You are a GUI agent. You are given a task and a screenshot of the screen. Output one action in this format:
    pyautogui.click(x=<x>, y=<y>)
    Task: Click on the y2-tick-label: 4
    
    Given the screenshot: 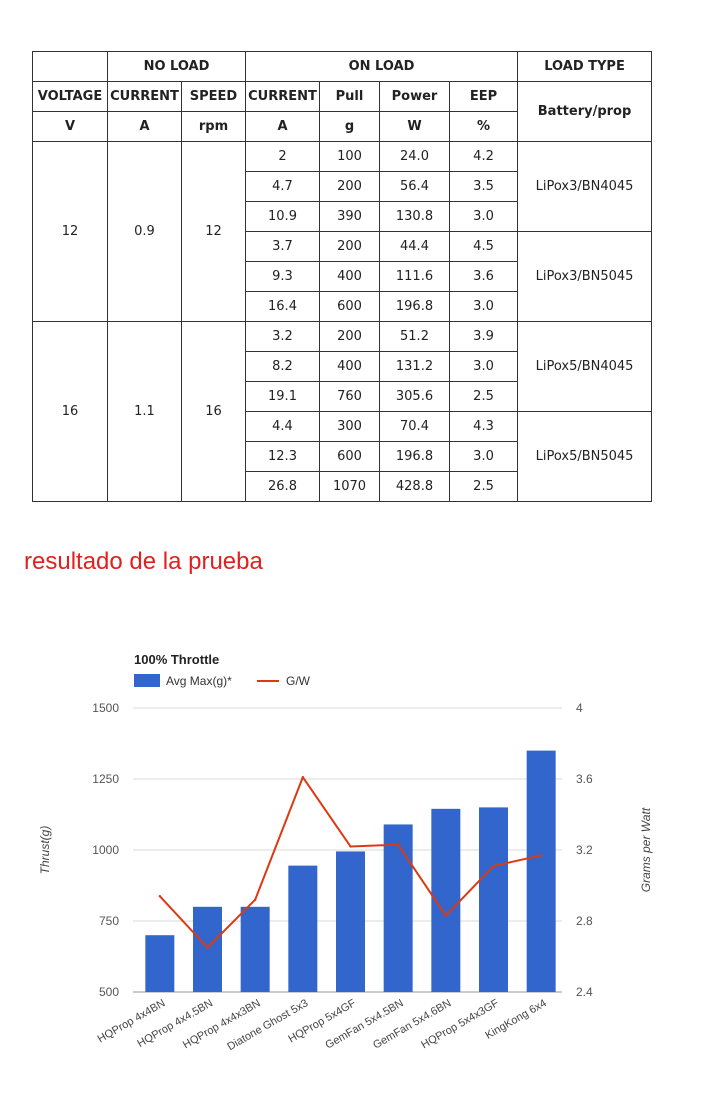 What is the action you would take?
    pyautogui.click(x=579, y=708)
    